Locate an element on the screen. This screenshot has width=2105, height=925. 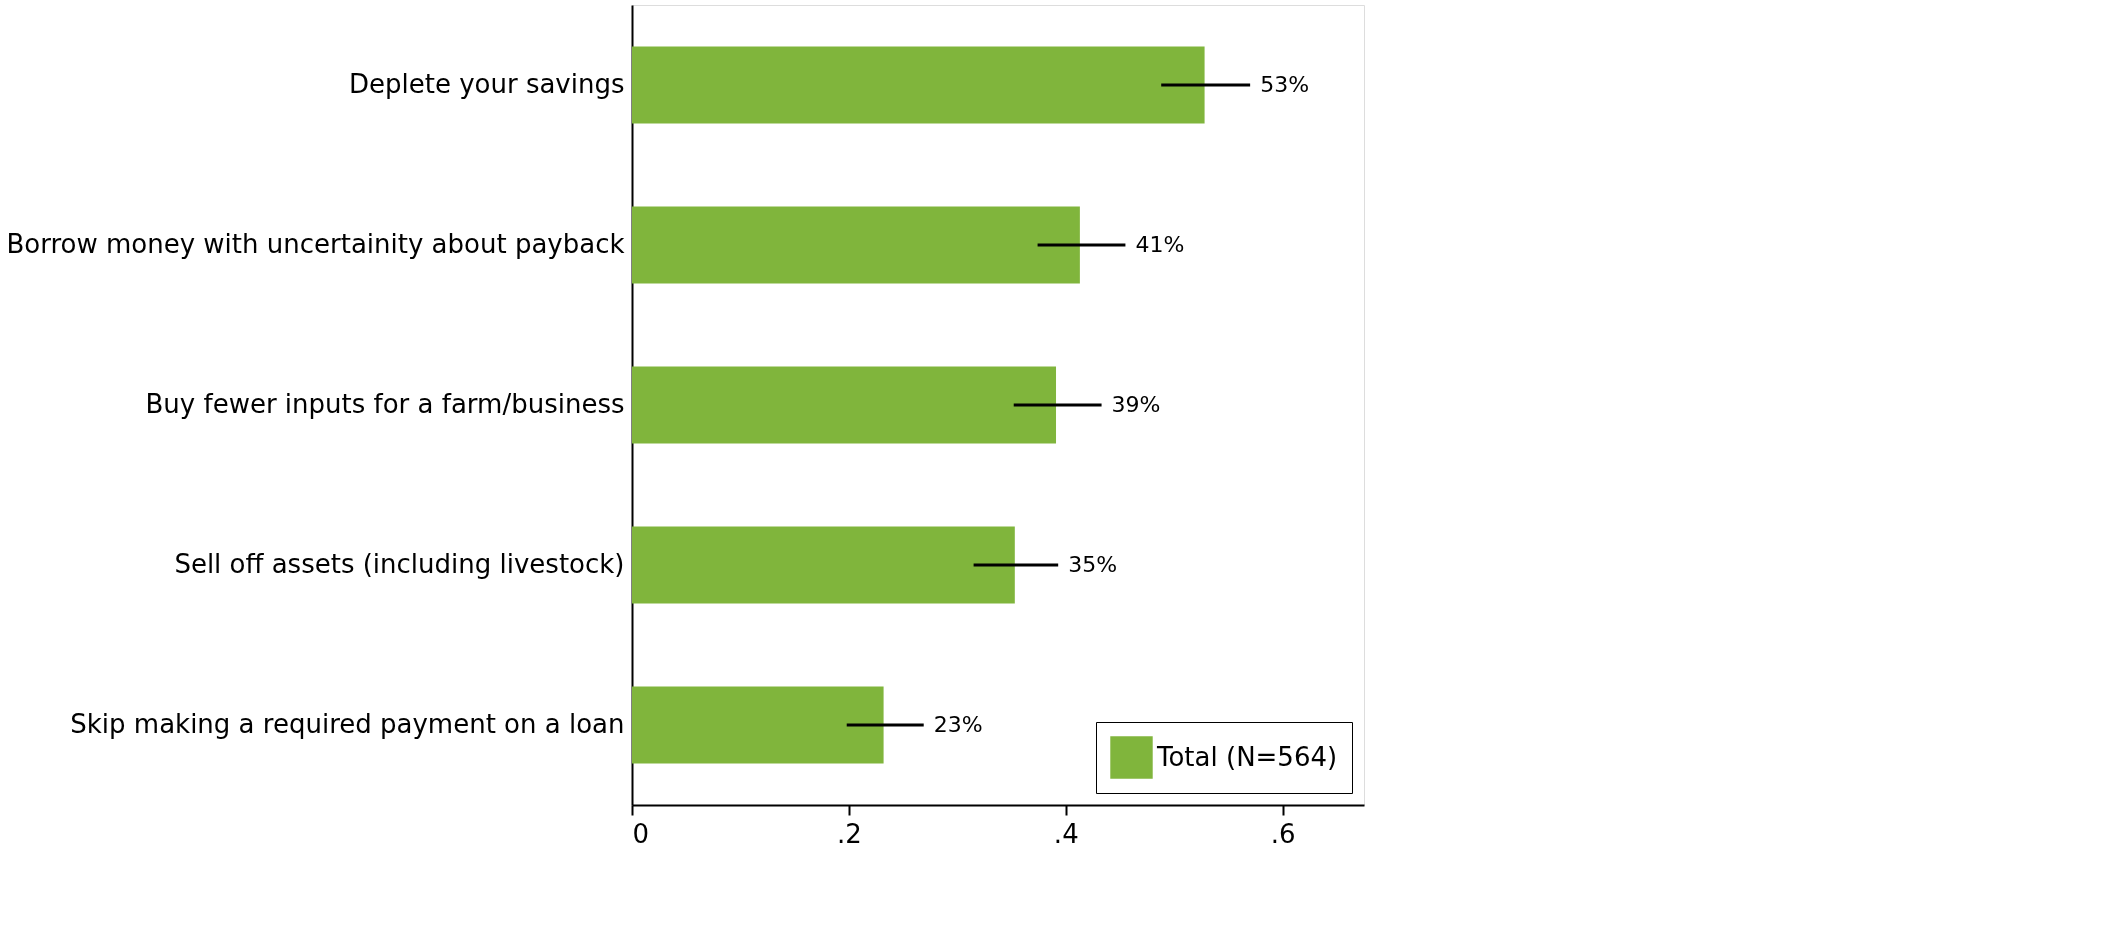
data-label: 23% is located at coordinates (958, 724).